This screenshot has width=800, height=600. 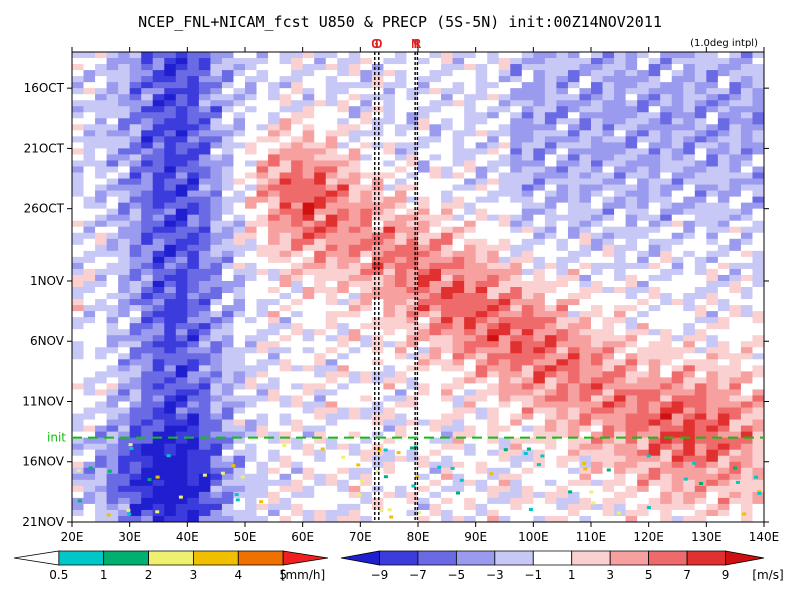 I want to click on colorbar-swatch, so click(x=126, y=558).